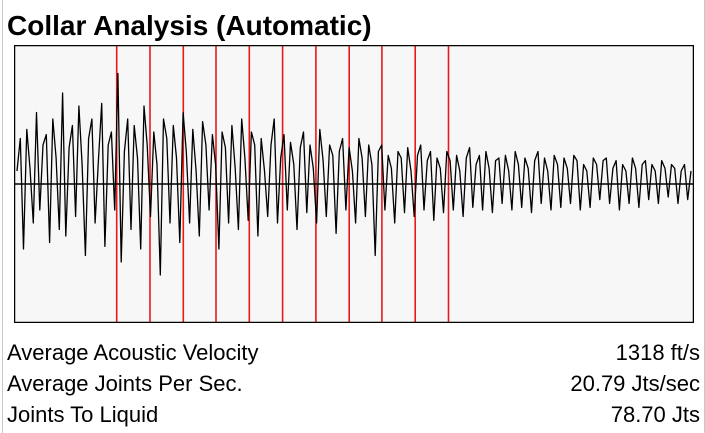 The width and height of the screenshot is (705, 433). I want to click on panel-title: Collar Analysis (Automatic), so click(189, 25).